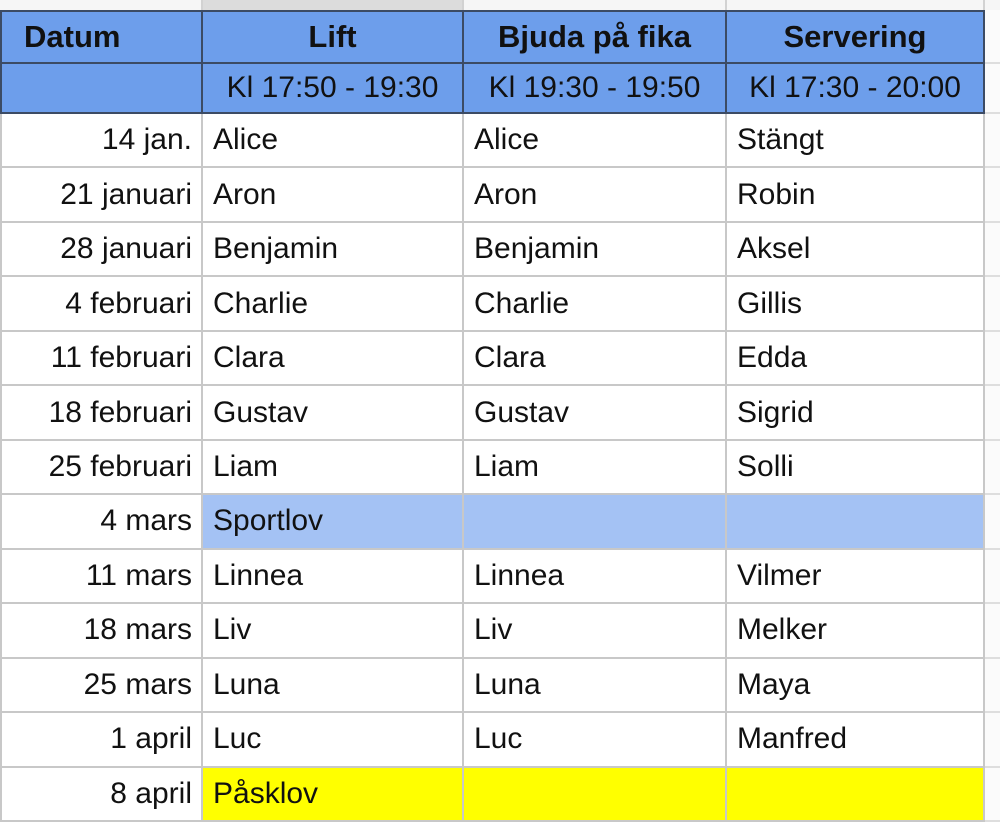  I want to click on cell-fika: Benjamin, so click(595, 250).